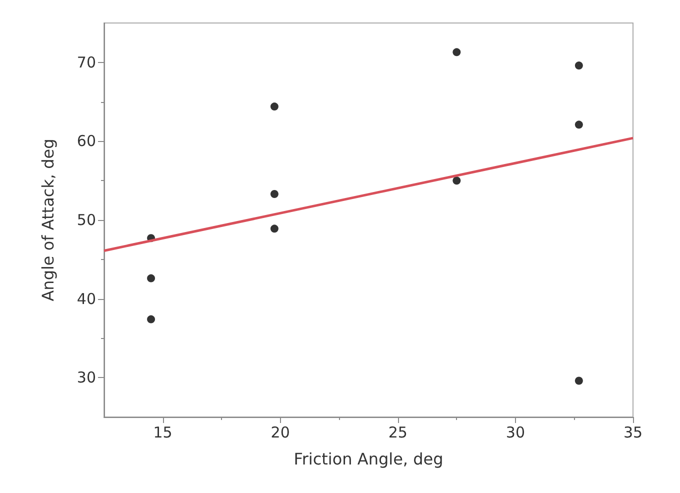 The height and width of the screenshot is (493, 680). Describe the element at coordinates (398, 433) in the screenshot. I see `x-tick-label: 25` at that location.